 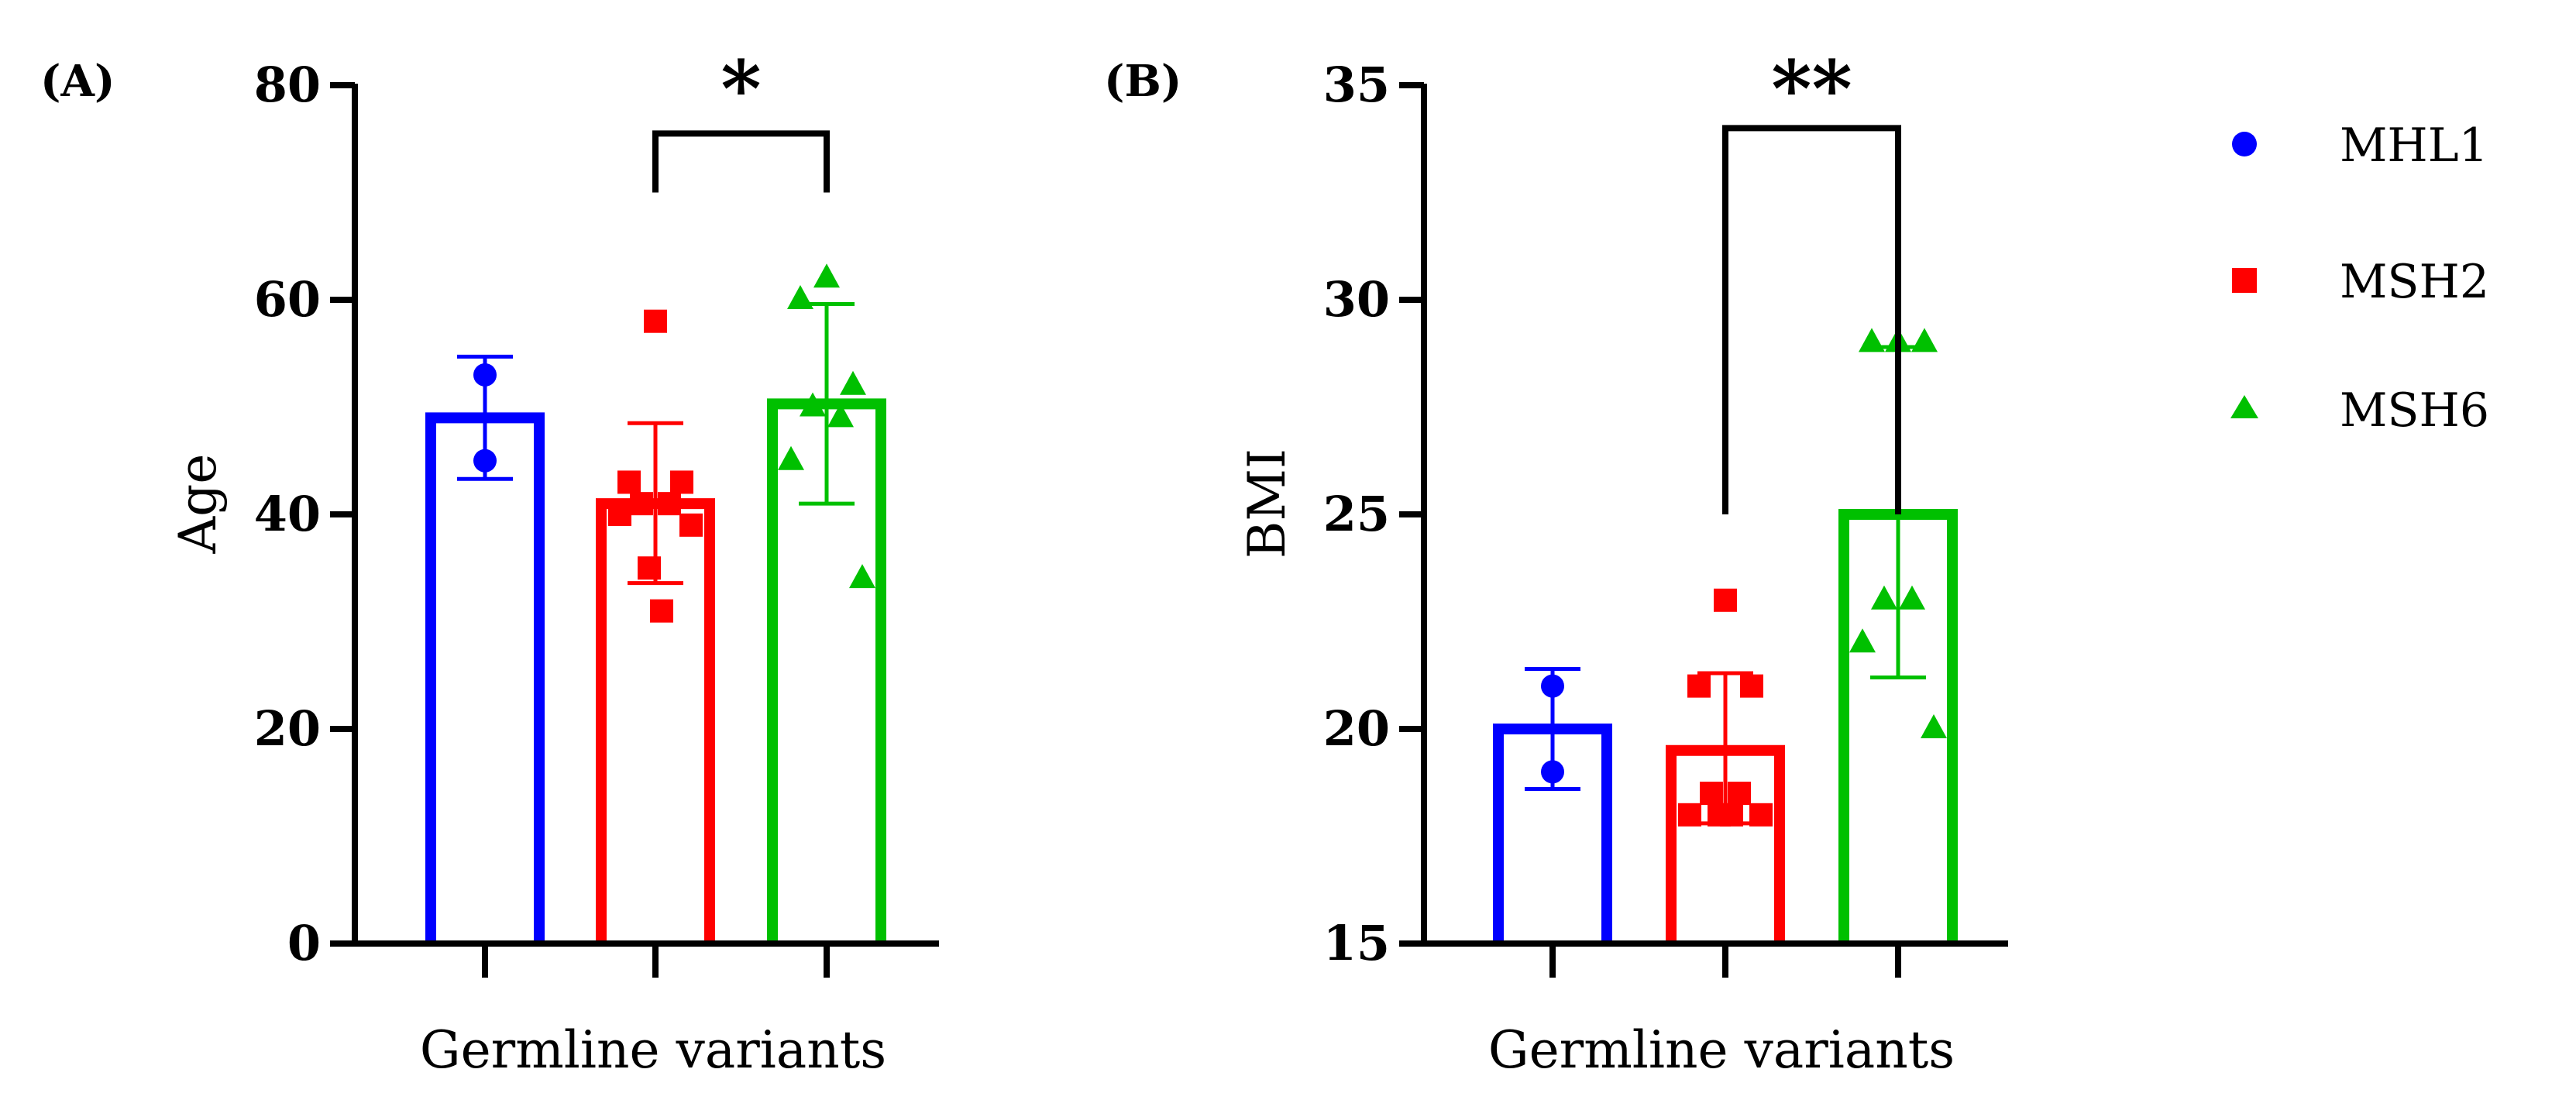 I want to click on legend: MHL1 MSH2 MSH6, so click(x=2359, y=278).